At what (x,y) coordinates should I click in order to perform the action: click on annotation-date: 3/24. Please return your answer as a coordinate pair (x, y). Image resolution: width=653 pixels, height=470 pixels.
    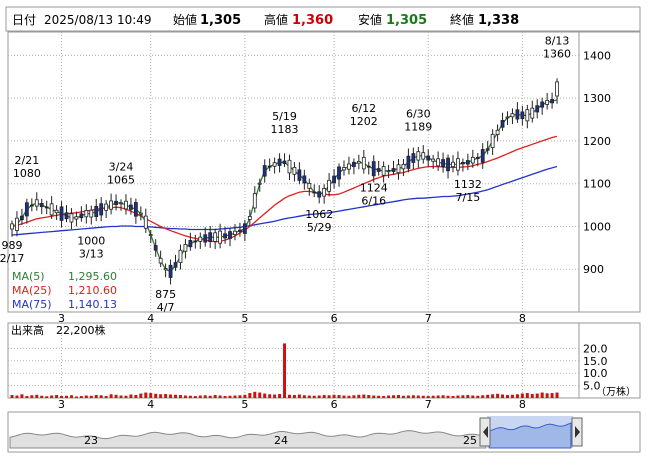
    Looking at the image, I should click on (121, 167).